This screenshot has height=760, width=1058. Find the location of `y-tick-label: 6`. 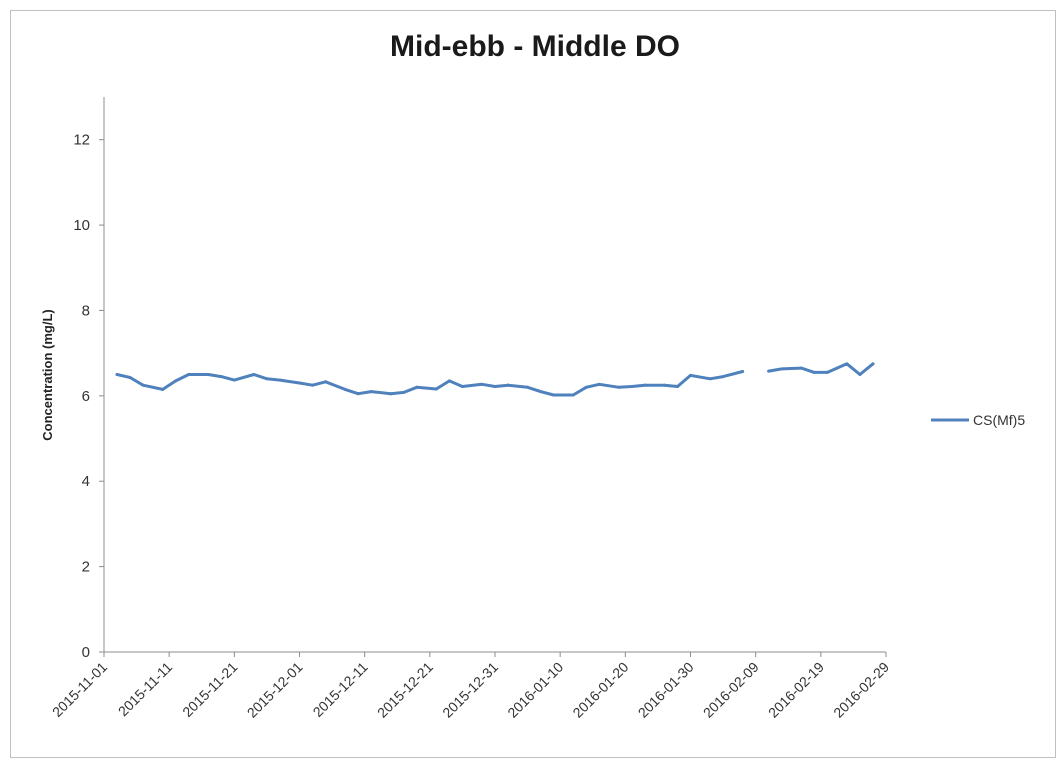

y-tick-label: 6 is located at coordinates (86, 396).